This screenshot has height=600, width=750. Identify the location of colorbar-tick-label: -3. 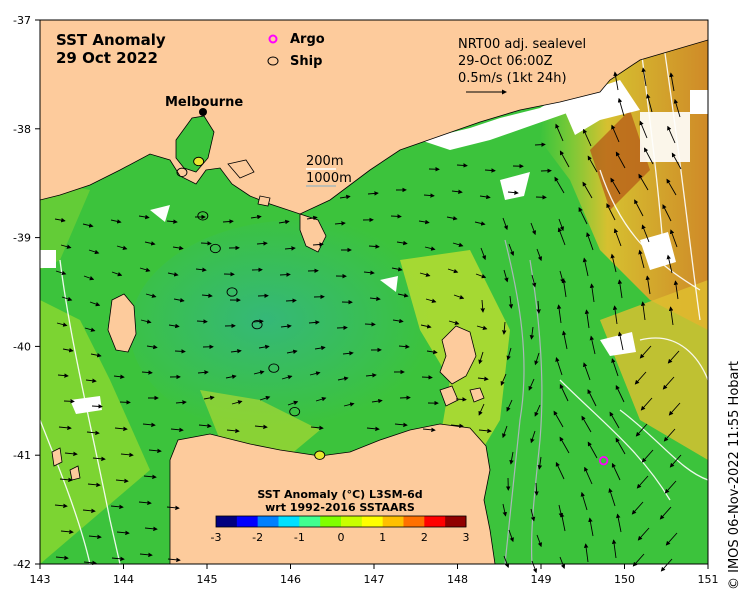
(216, 537).